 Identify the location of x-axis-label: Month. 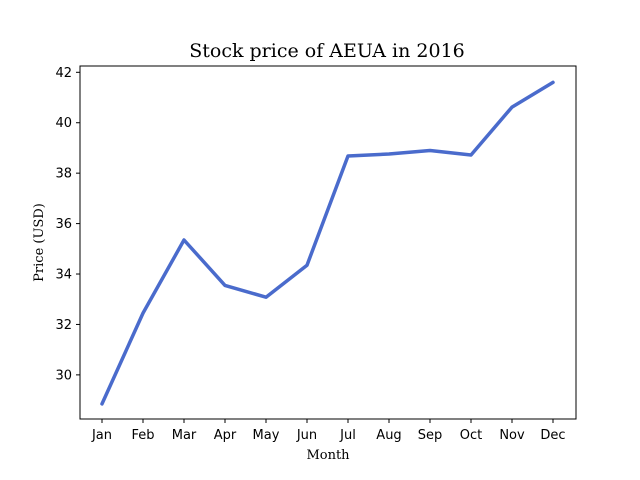
(328, 455).